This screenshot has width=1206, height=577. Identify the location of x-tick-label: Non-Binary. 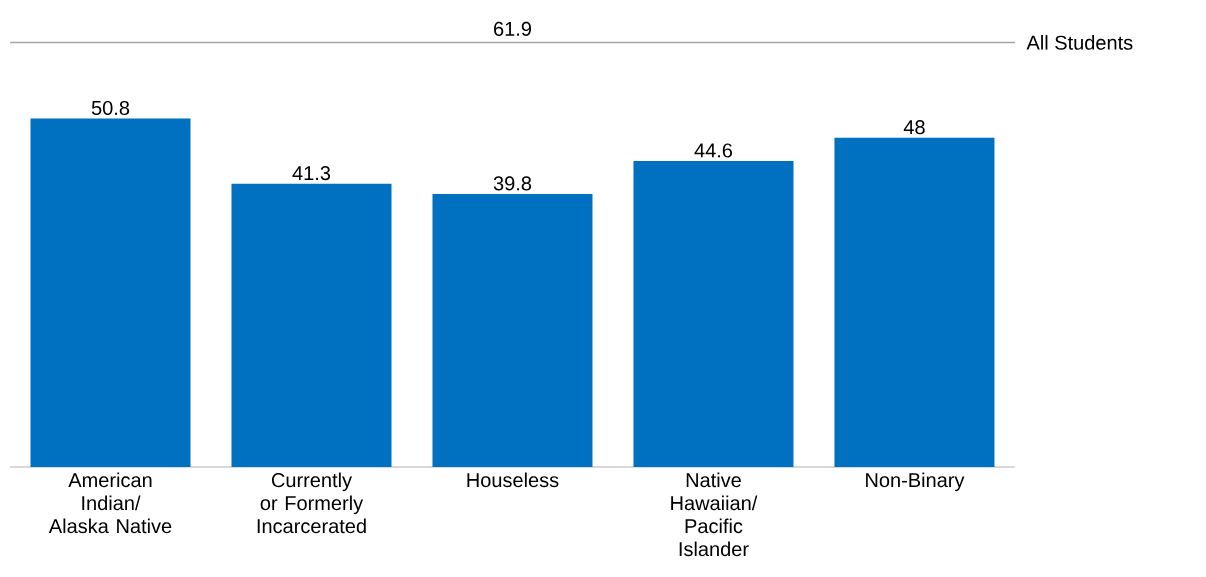
(915, 482).